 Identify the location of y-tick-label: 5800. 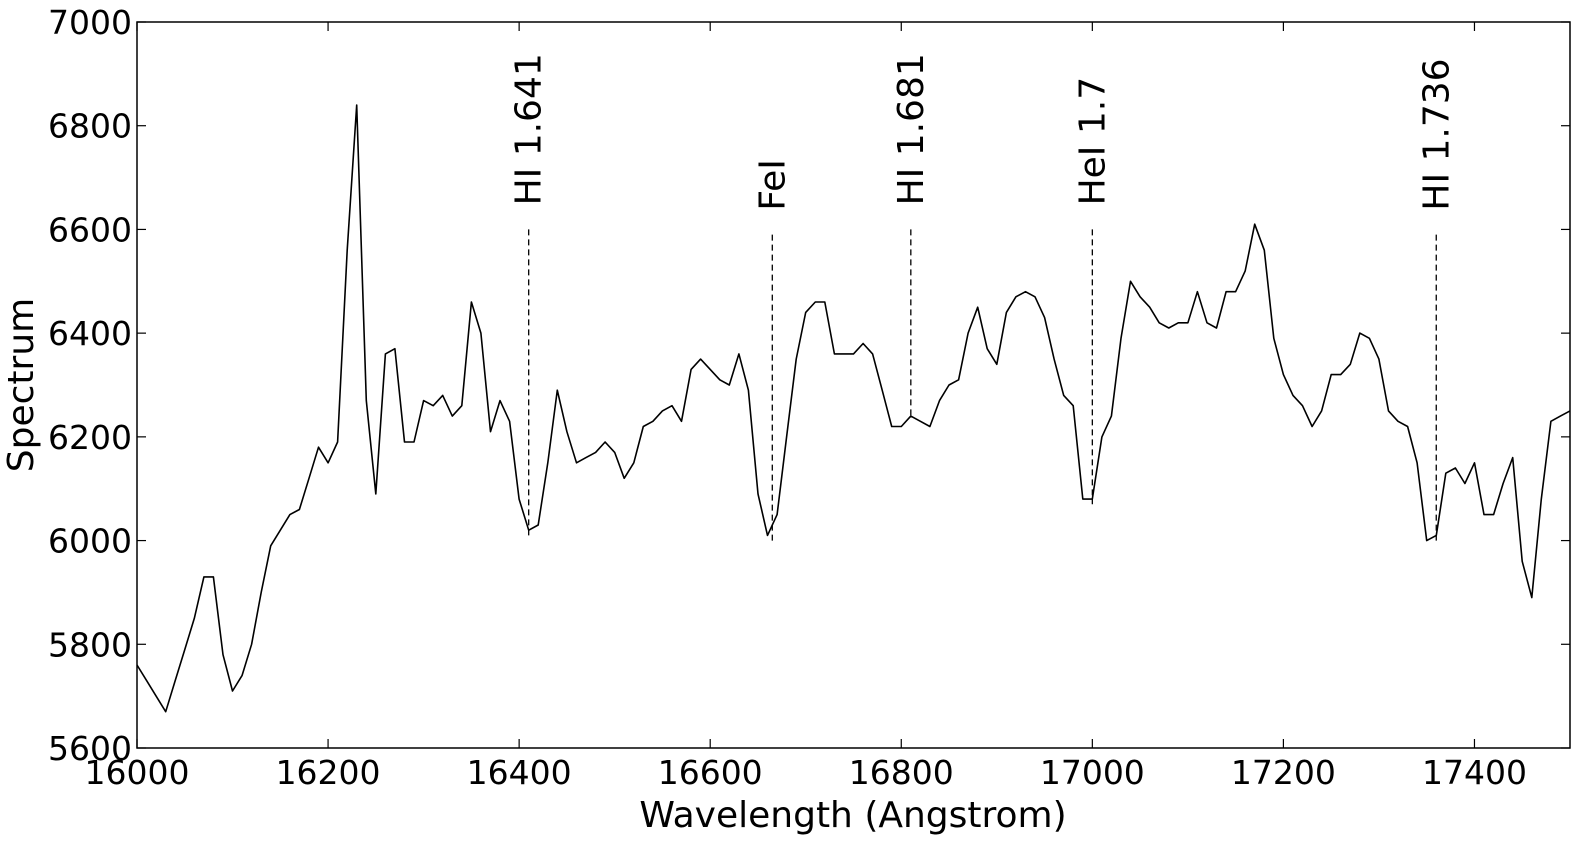
(90, 644).